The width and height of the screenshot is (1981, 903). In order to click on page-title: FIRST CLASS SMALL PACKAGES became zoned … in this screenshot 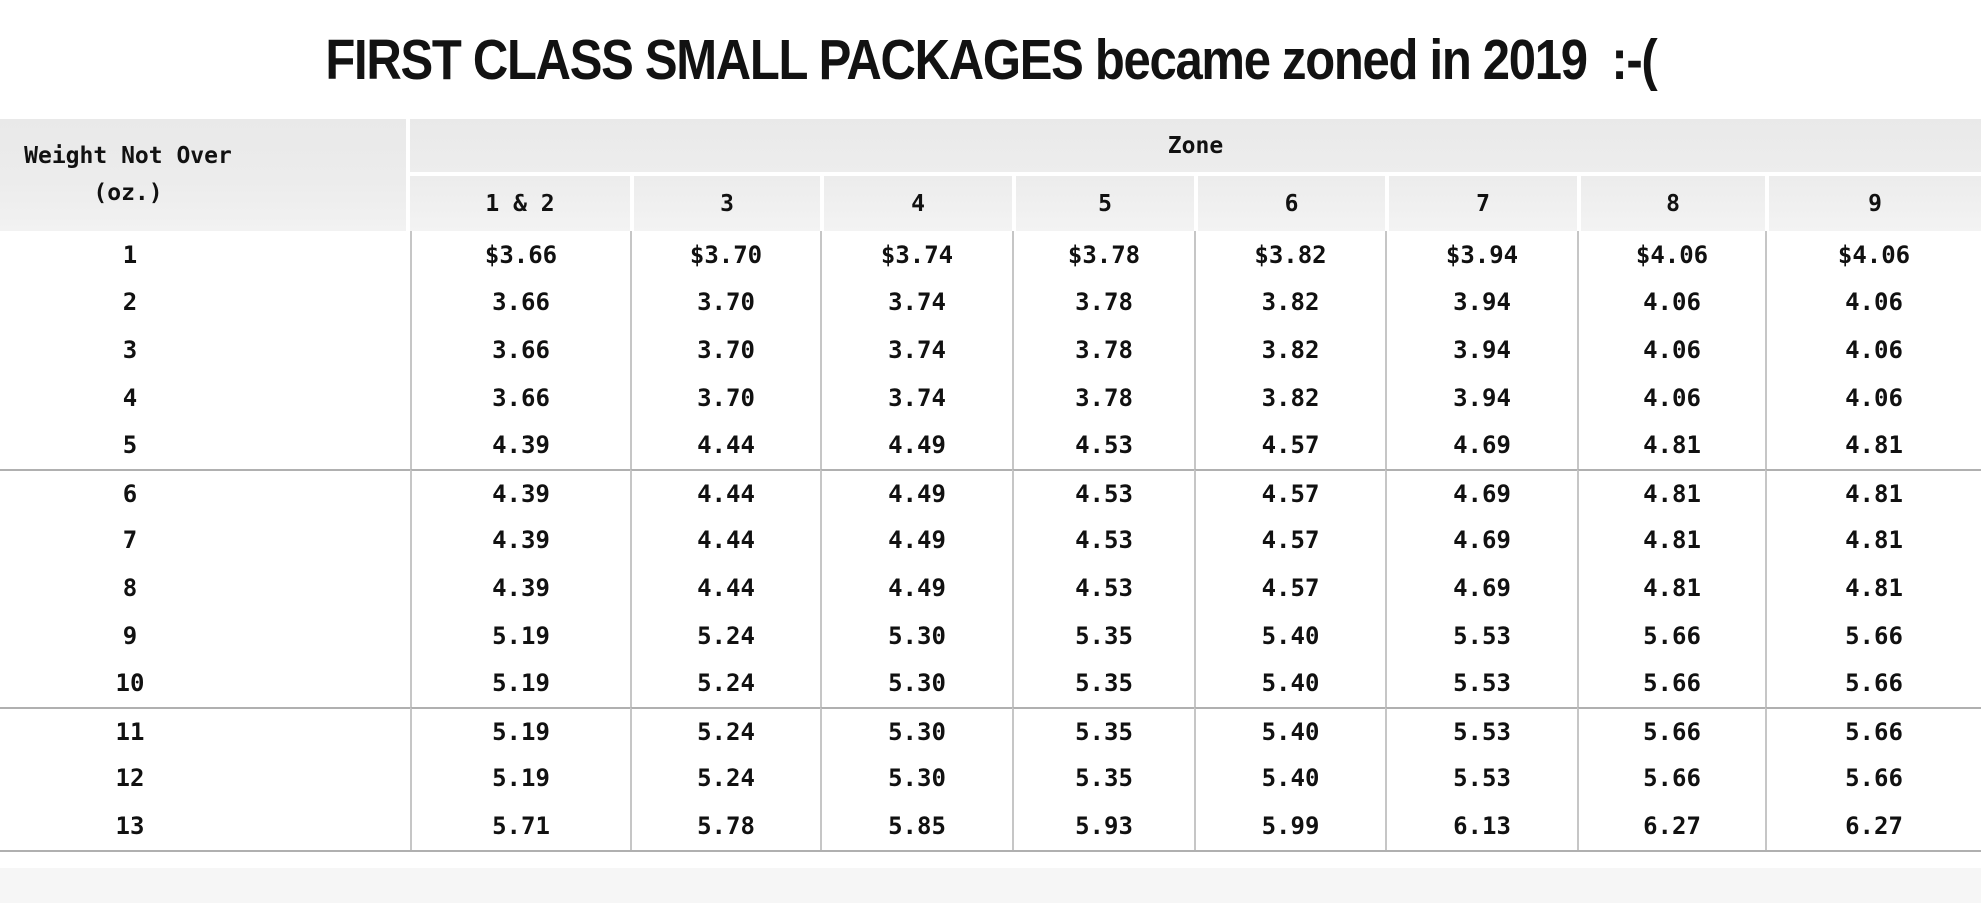, I will do `click(990, 59)`.